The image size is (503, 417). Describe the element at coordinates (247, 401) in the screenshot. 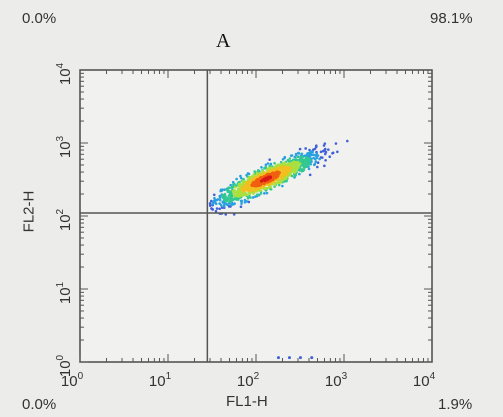

I see `x-axis-label: FL1-H` at that location.